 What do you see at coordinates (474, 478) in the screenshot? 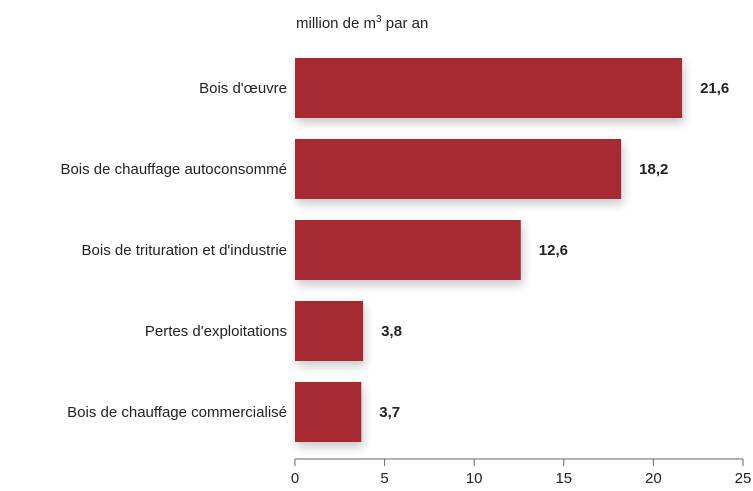
I see `x-tick-label: 10` at bounding box center [474, 478].